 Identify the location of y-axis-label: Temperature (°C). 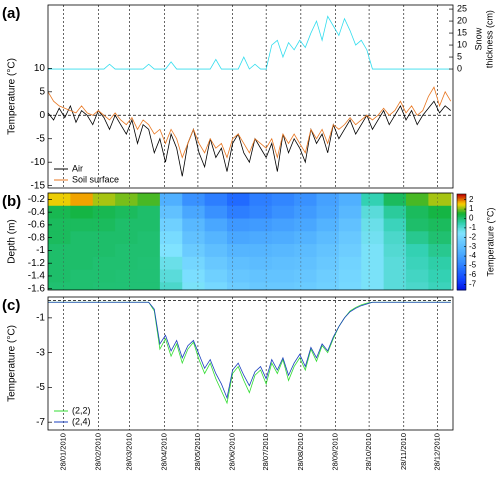
(12, 363).